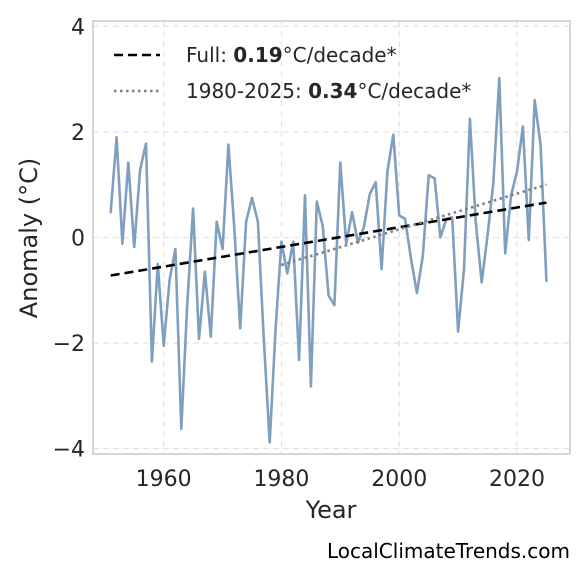  Describe the element at coordinates (209, 55) in the screenshot. I see `legend-full-prefix: Full:` at that location.